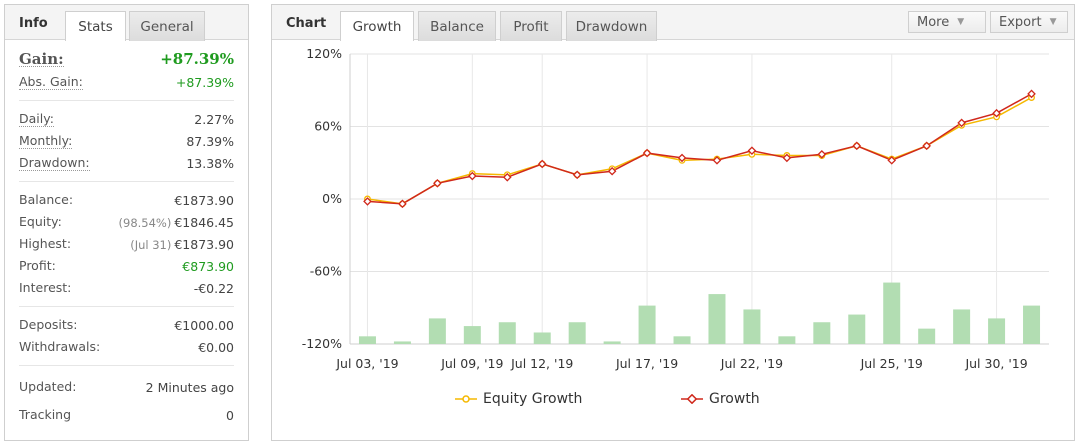 Image resolution: width=1079 pixels, height=445 pixels. What do you see at coordinates (48, 386) in the screenshot?
I see `updated-label: Updated:` at bounding box center [48, 386].